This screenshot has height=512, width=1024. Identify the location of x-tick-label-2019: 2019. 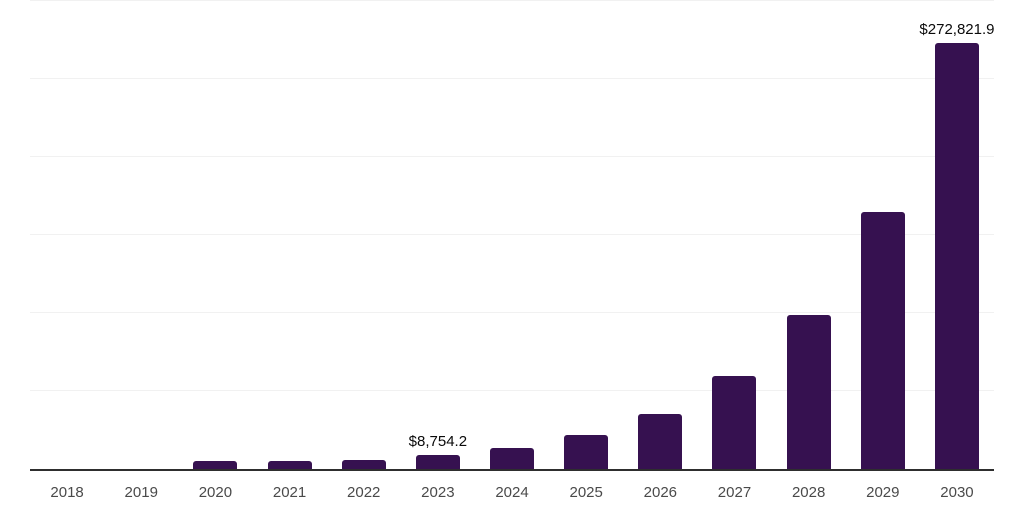
(141, 492).